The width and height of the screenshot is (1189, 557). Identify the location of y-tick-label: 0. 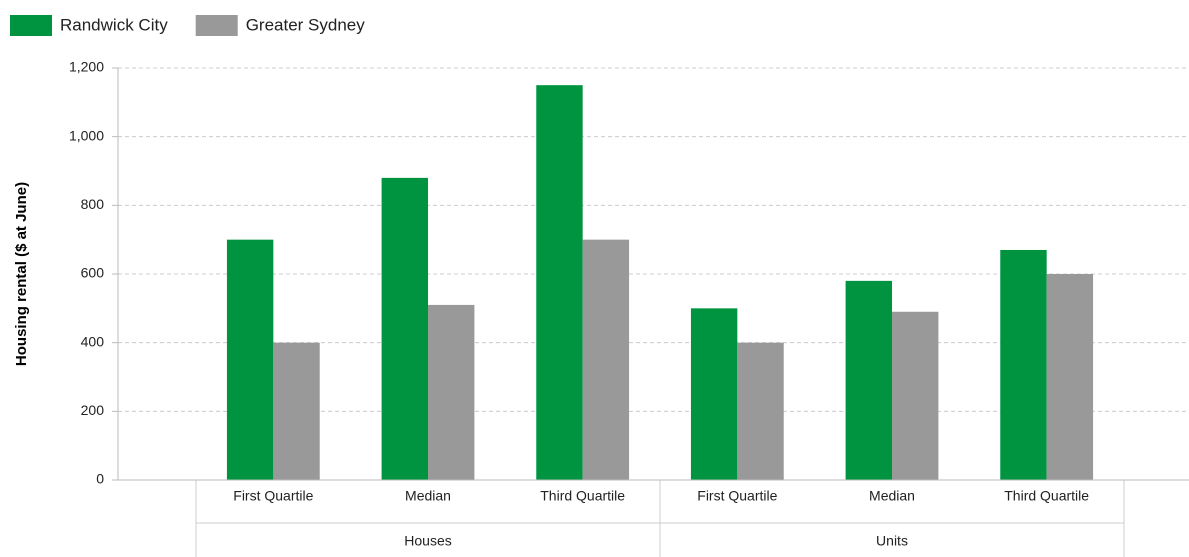
(100, 479).